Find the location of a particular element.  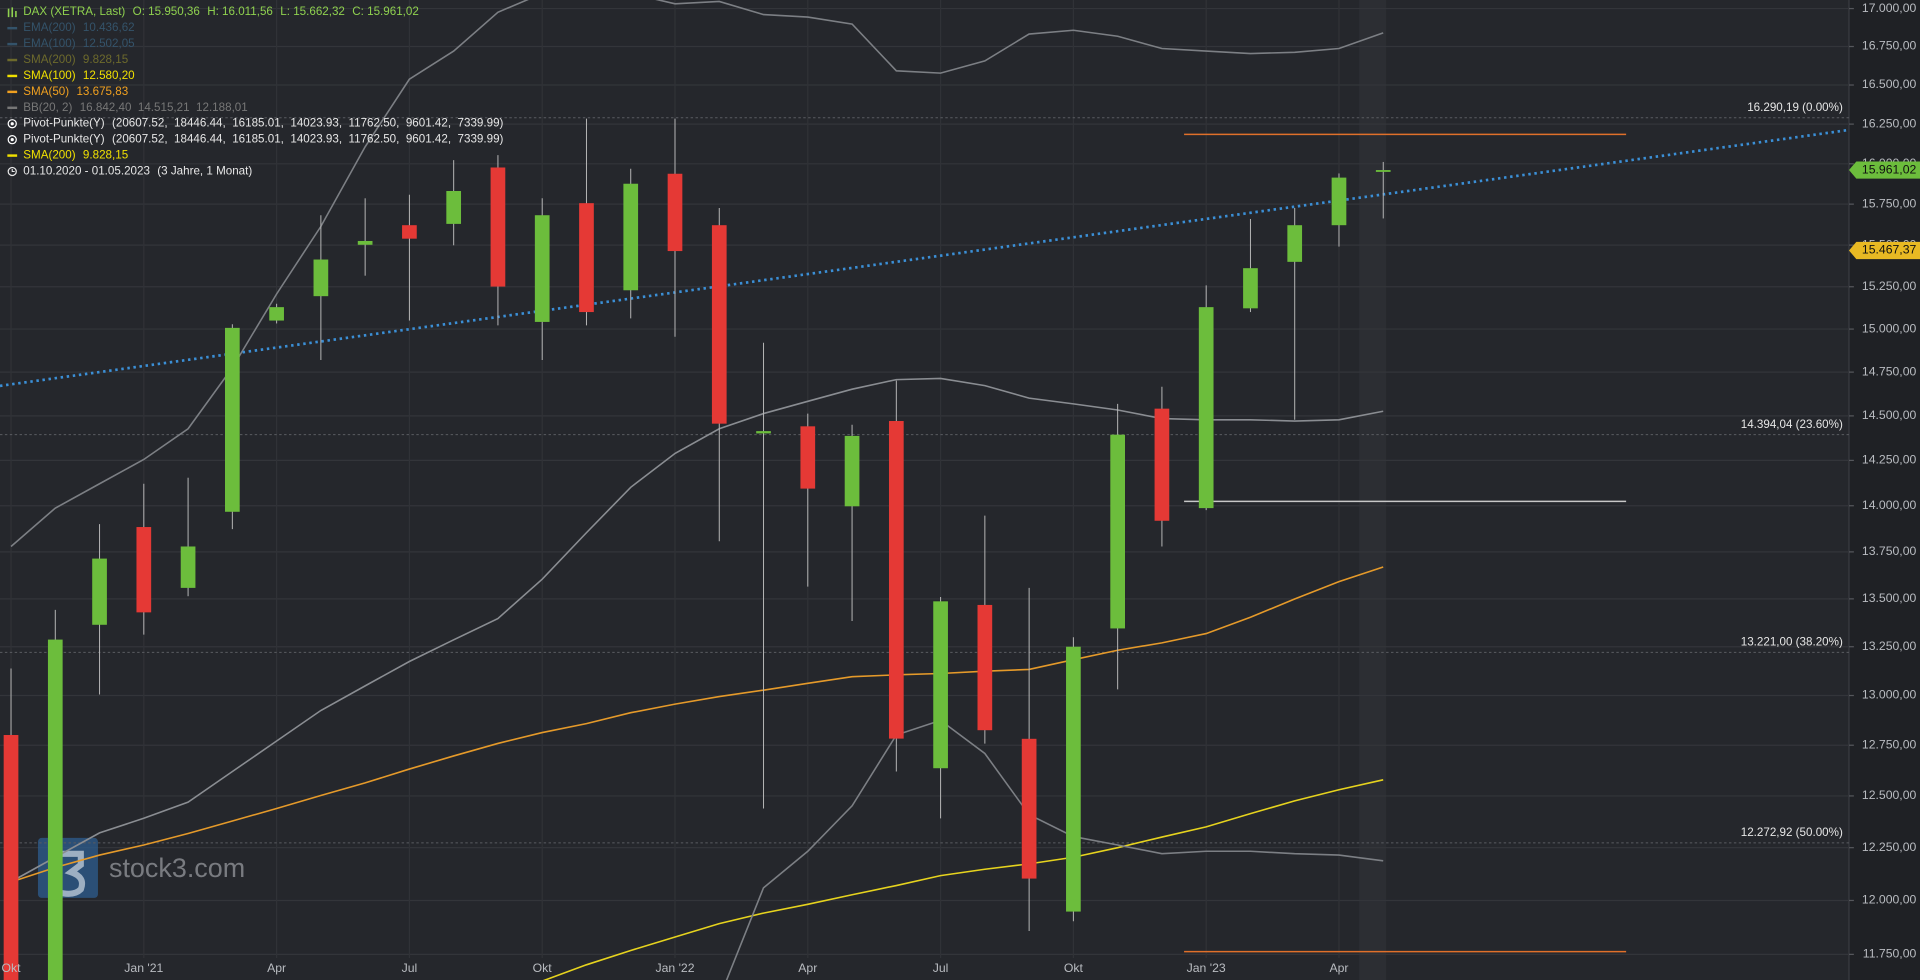

legend-entry: BB(20, 2) 16.842,40 14.515,21 12.188,01 is located at coordinates (135, 107).